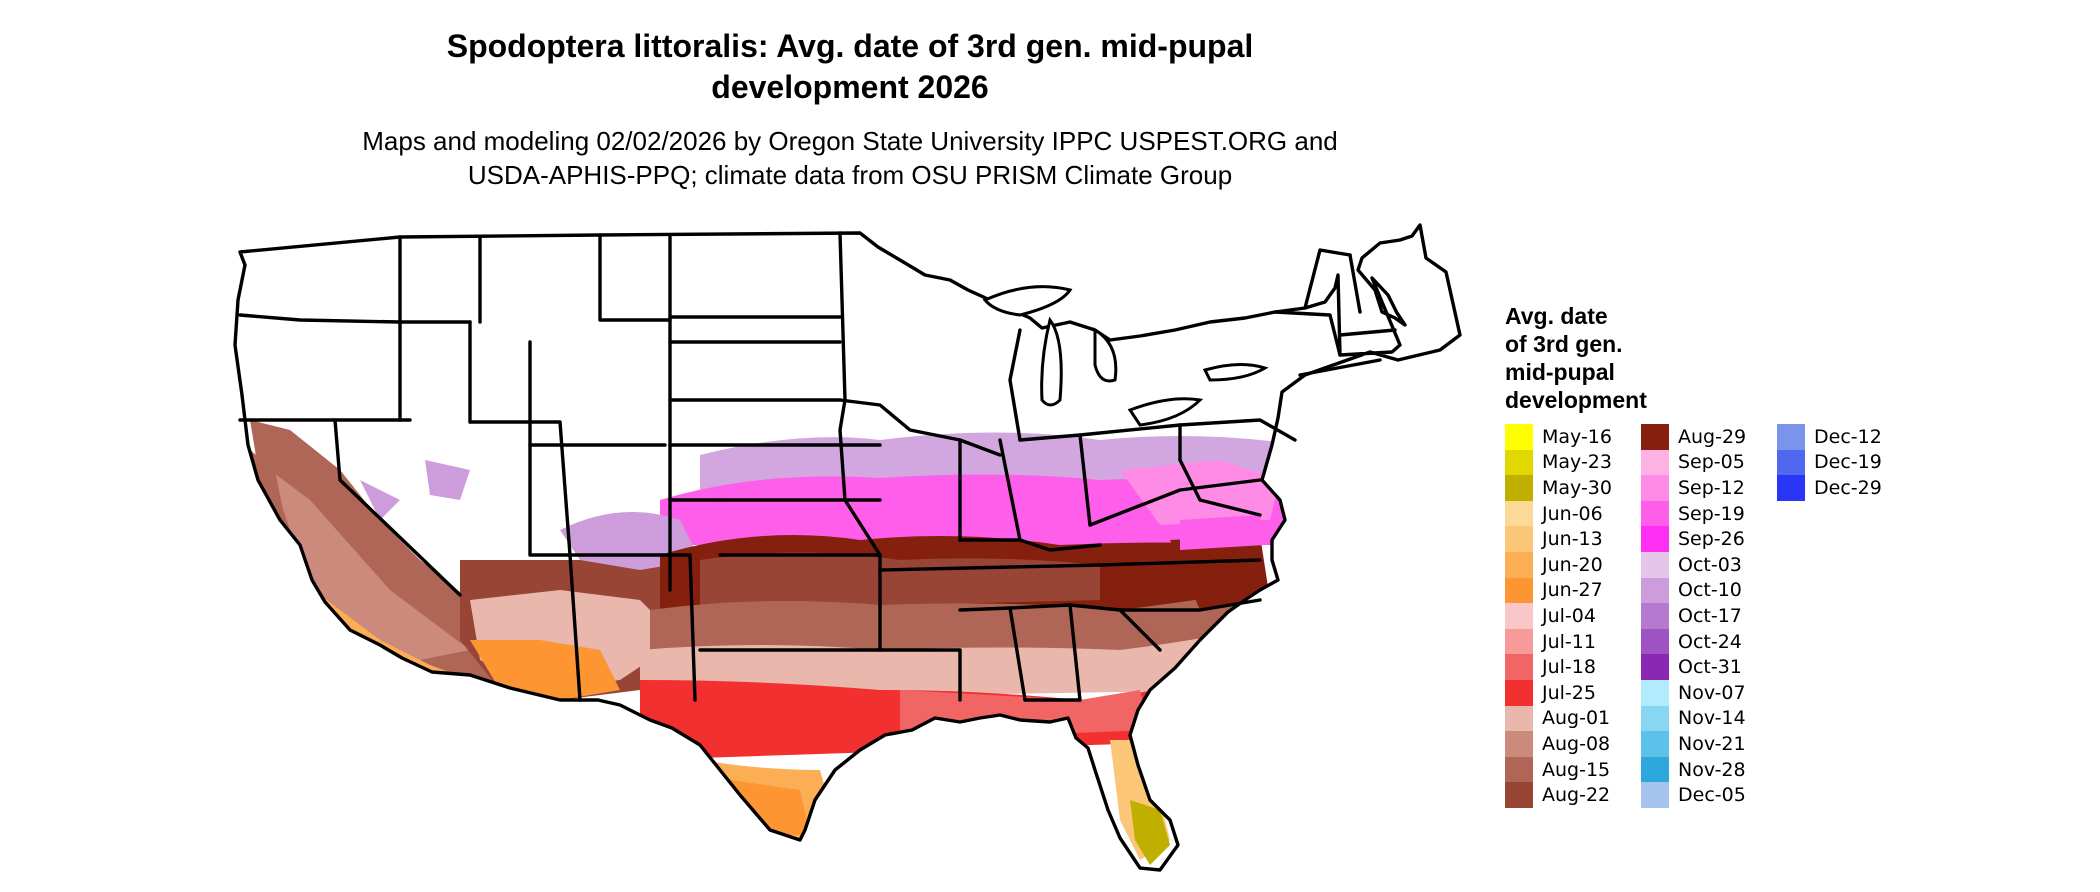 The image size is (2100, 892). I want to click on legend-item: Jul-18, so click(1568, 667).